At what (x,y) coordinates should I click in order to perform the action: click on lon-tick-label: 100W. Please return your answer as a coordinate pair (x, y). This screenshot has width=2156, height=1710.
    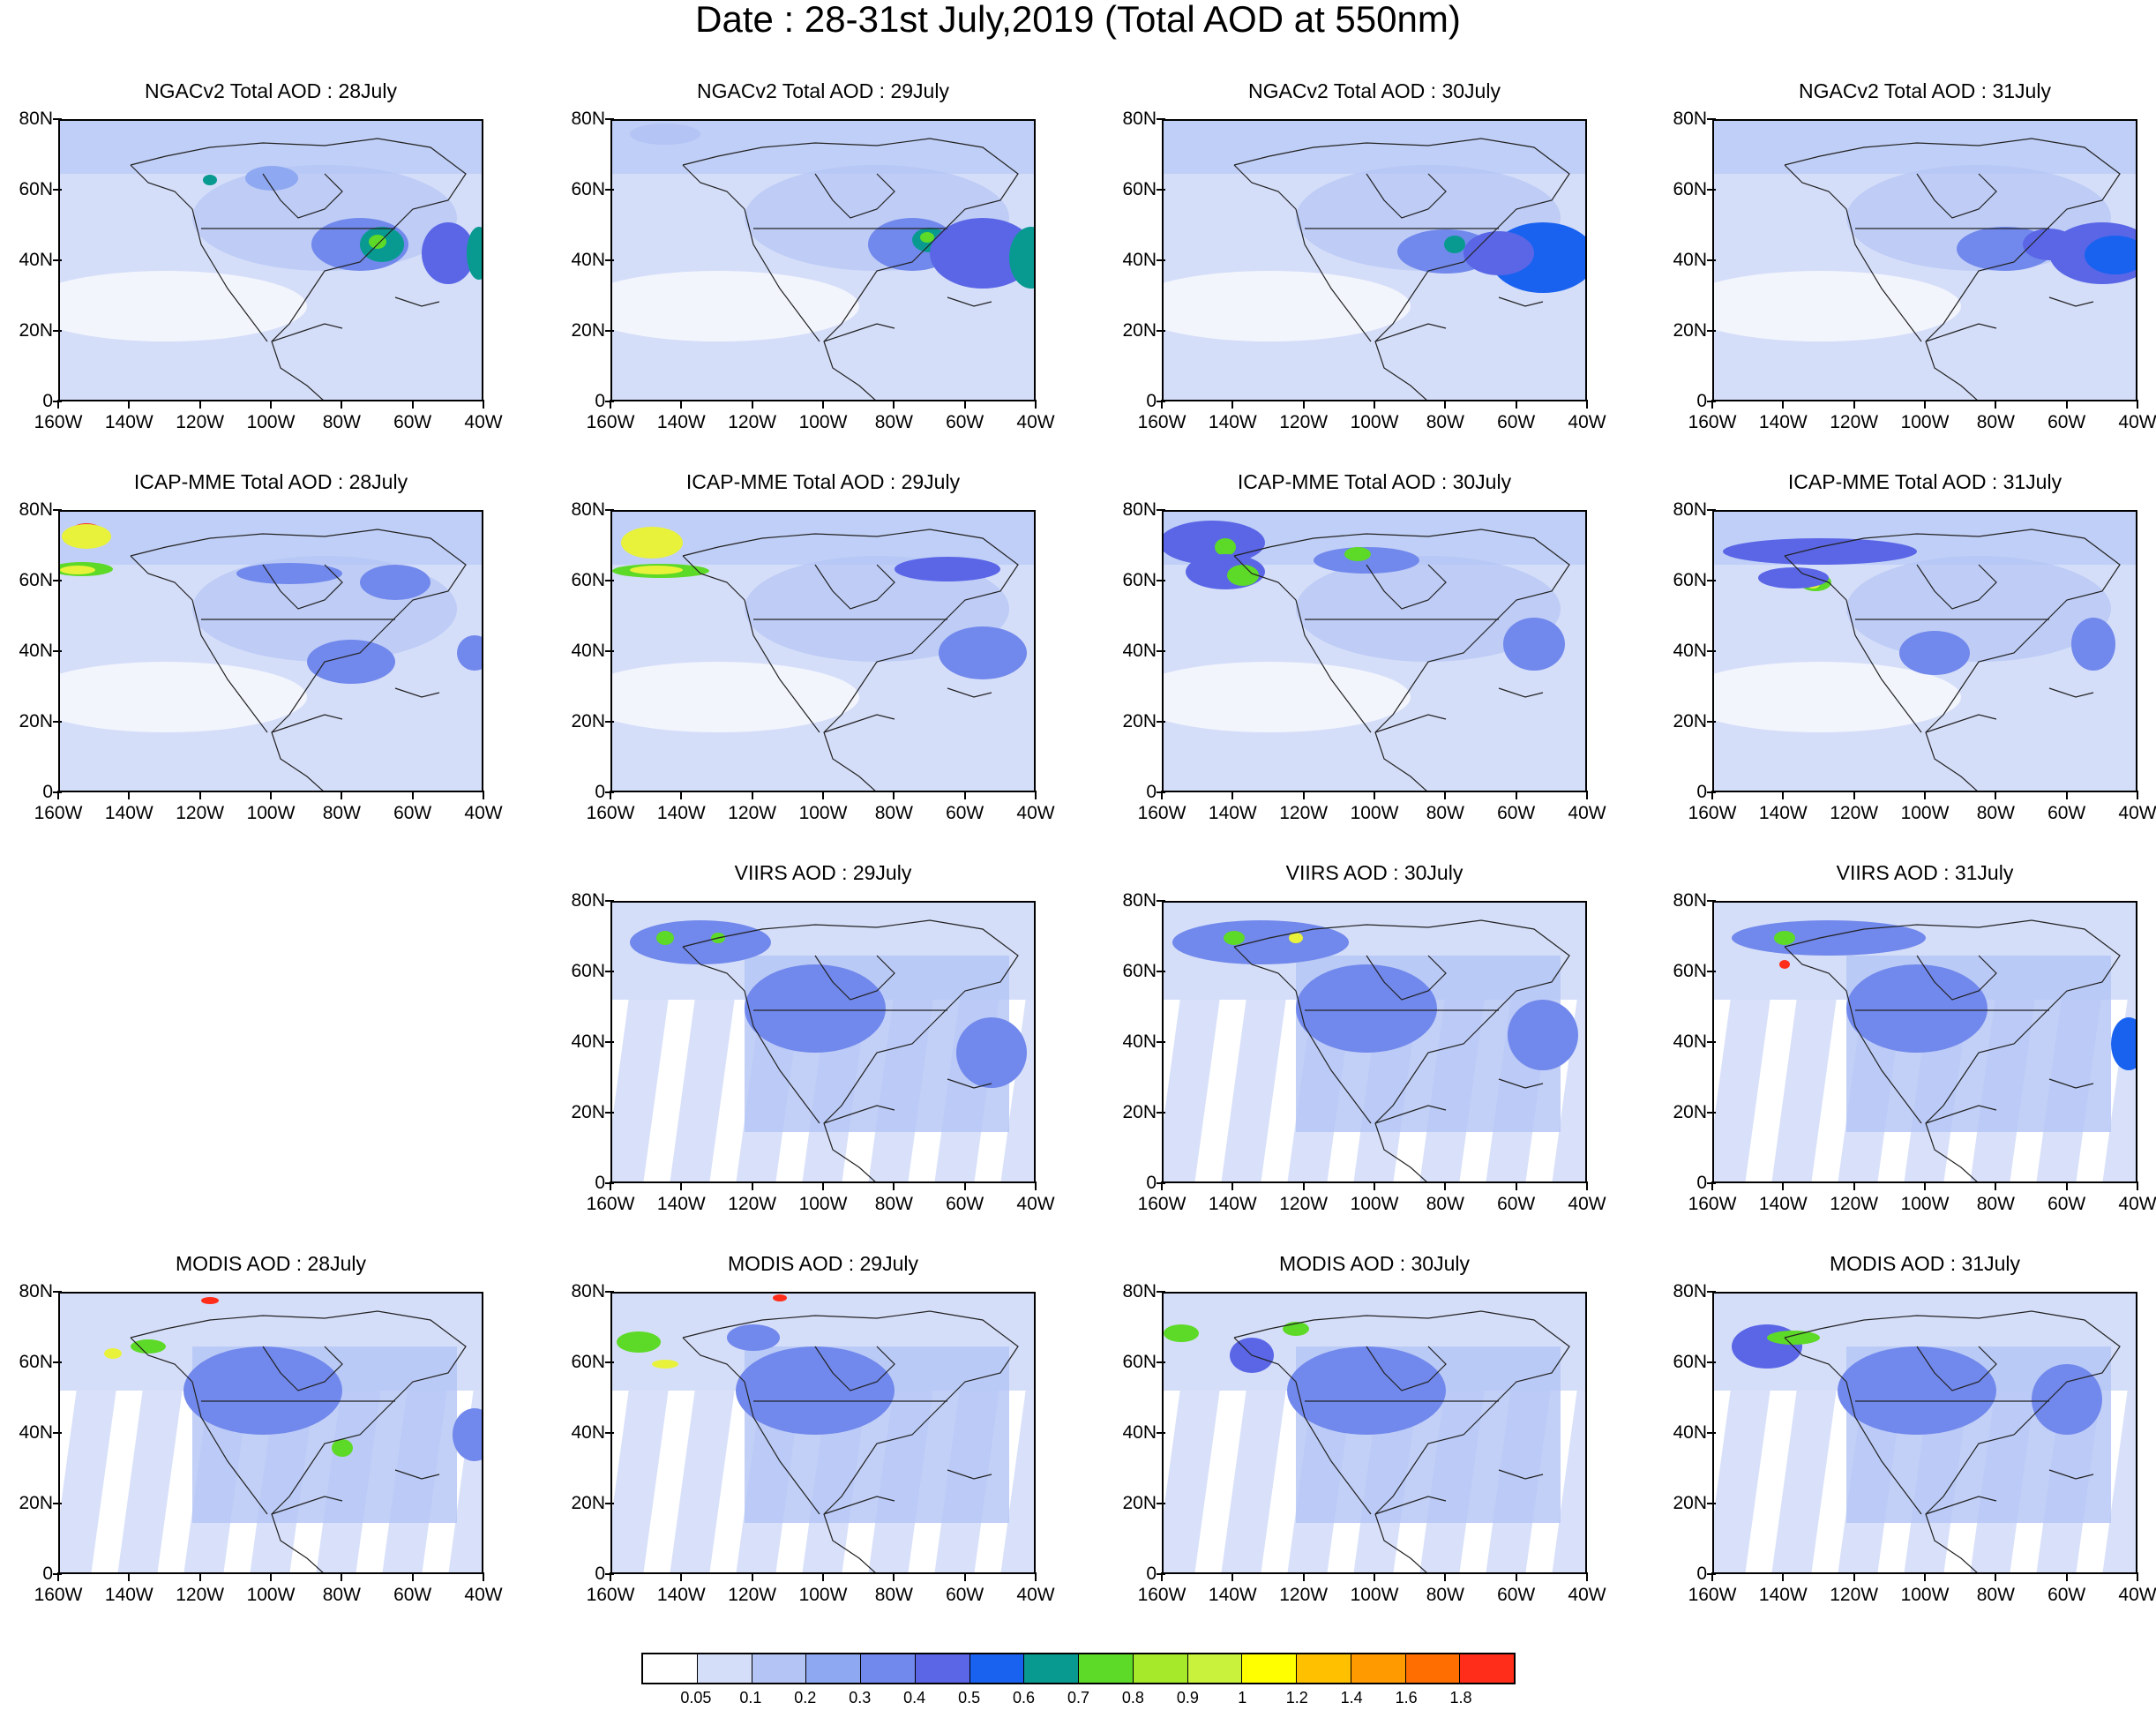
    Looking at the image, I should click on (823, 422).